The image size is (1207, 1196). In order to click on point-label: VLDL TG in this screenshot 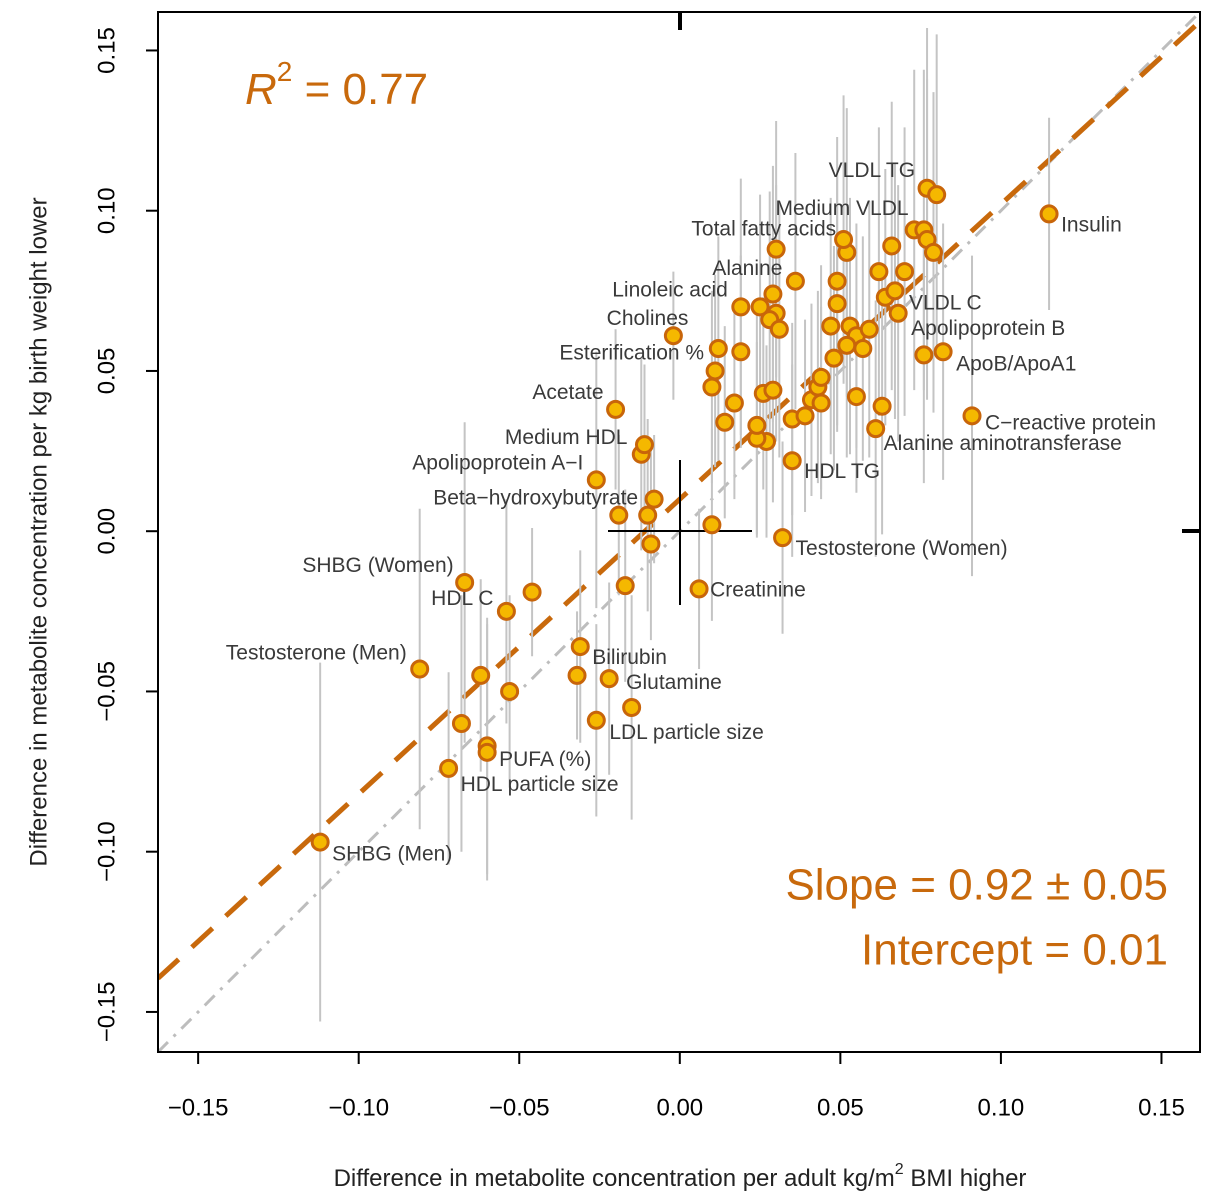, I will do `click(872, 170)`.